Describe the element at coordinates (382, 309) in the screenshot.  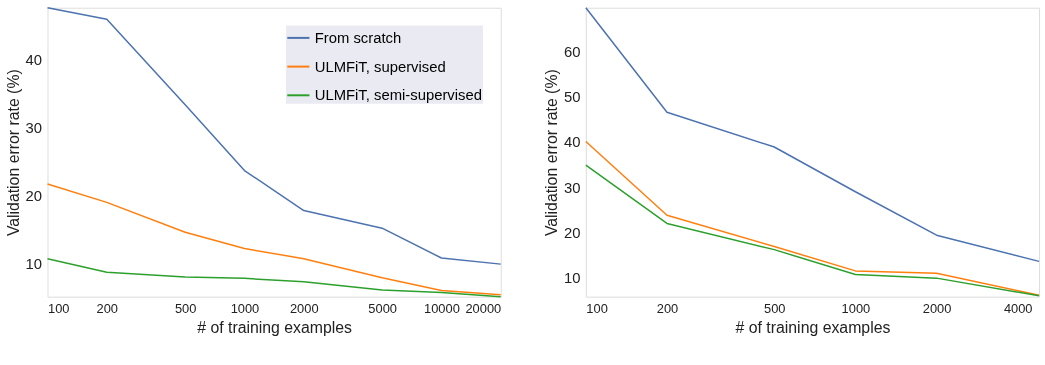
I see `x-tick-label: 5000` at that location.